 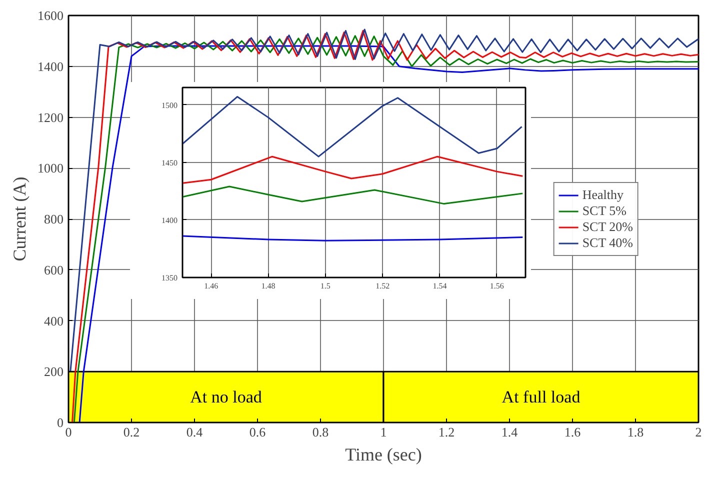 I want to click on y-tick-label: 1500, so click(x=170, y=105).